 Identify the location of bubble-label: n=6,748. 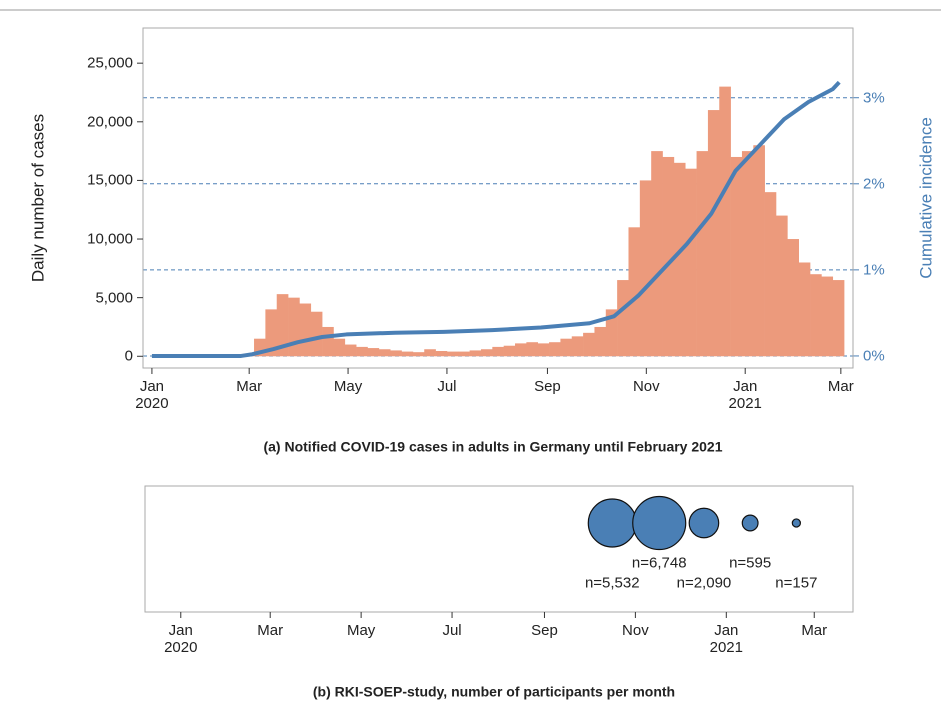
(659, 563).